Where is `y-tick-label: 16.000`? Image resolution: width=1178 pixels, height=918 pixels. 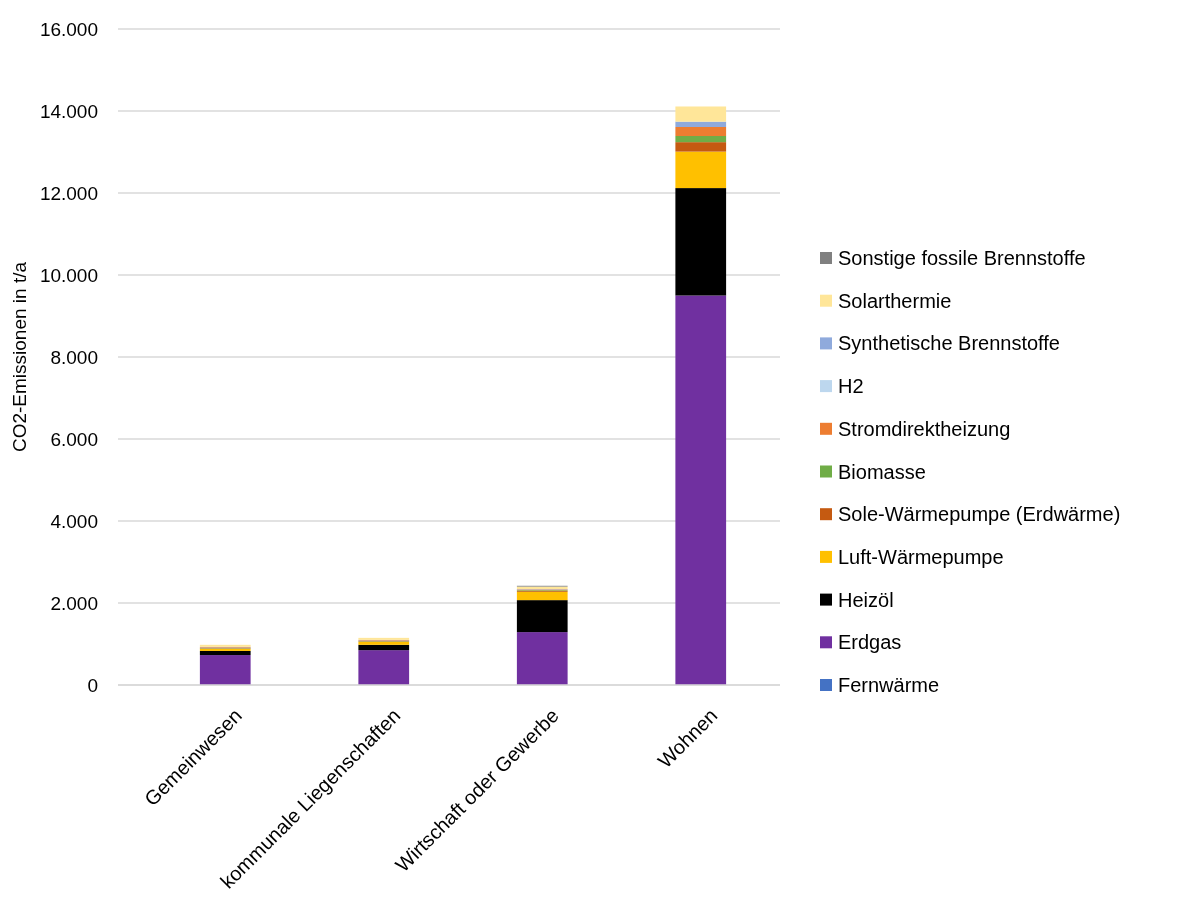
y-tick-label: 16.000 is located at coordinates (68, 29).